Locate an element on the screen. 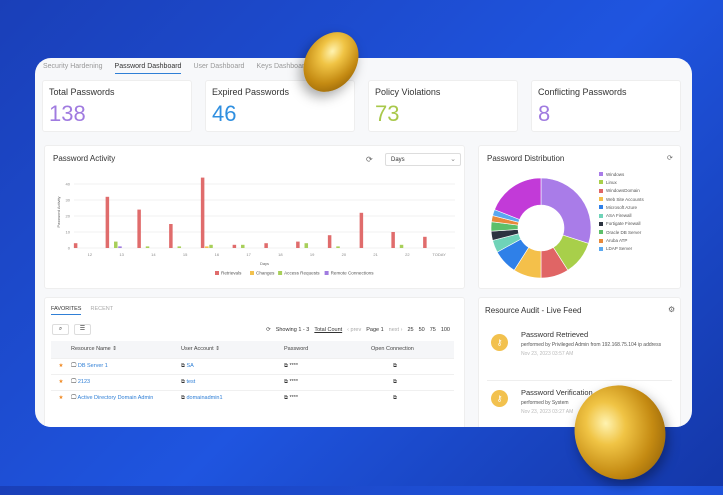 This screenshot has width=723, height=495. legend-item: Aruba ATP is located at coordinates (621, 240).